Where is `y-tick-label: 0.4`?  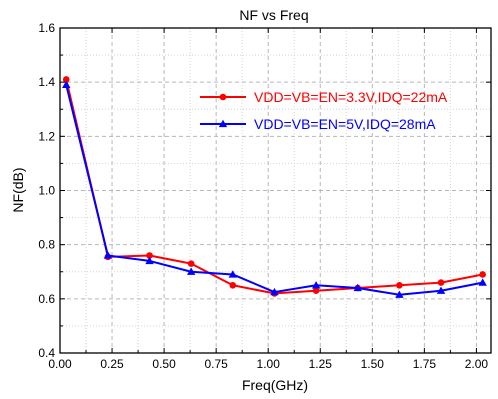
y-tick-label: 0.4 is located at coordinates (46, 353).